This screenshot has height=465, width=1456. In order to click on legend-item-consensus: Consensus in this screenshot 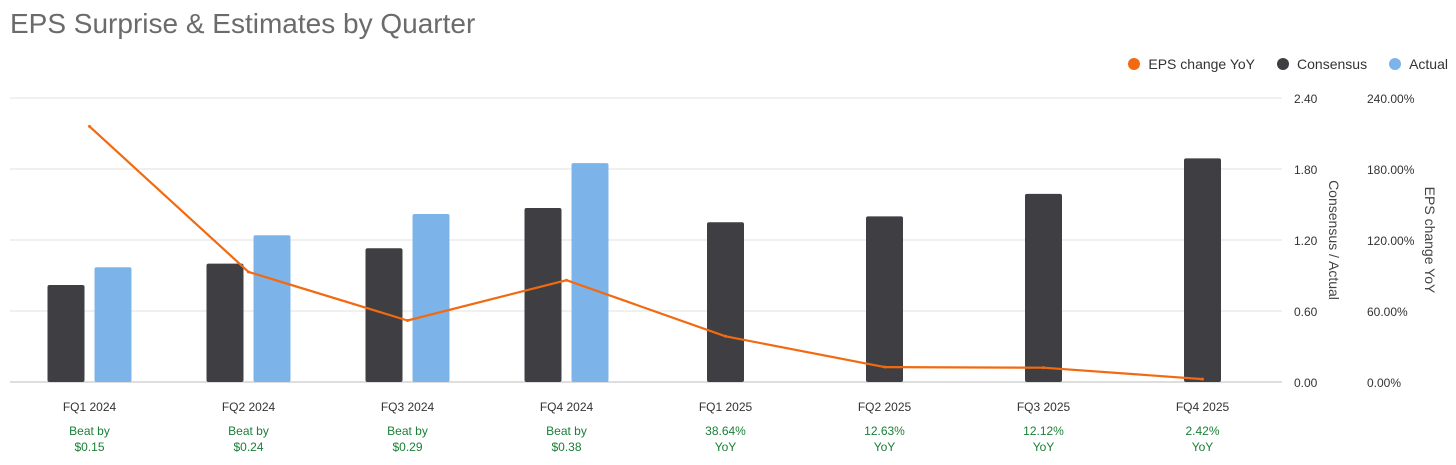, I will do `click(1322, 64)`.